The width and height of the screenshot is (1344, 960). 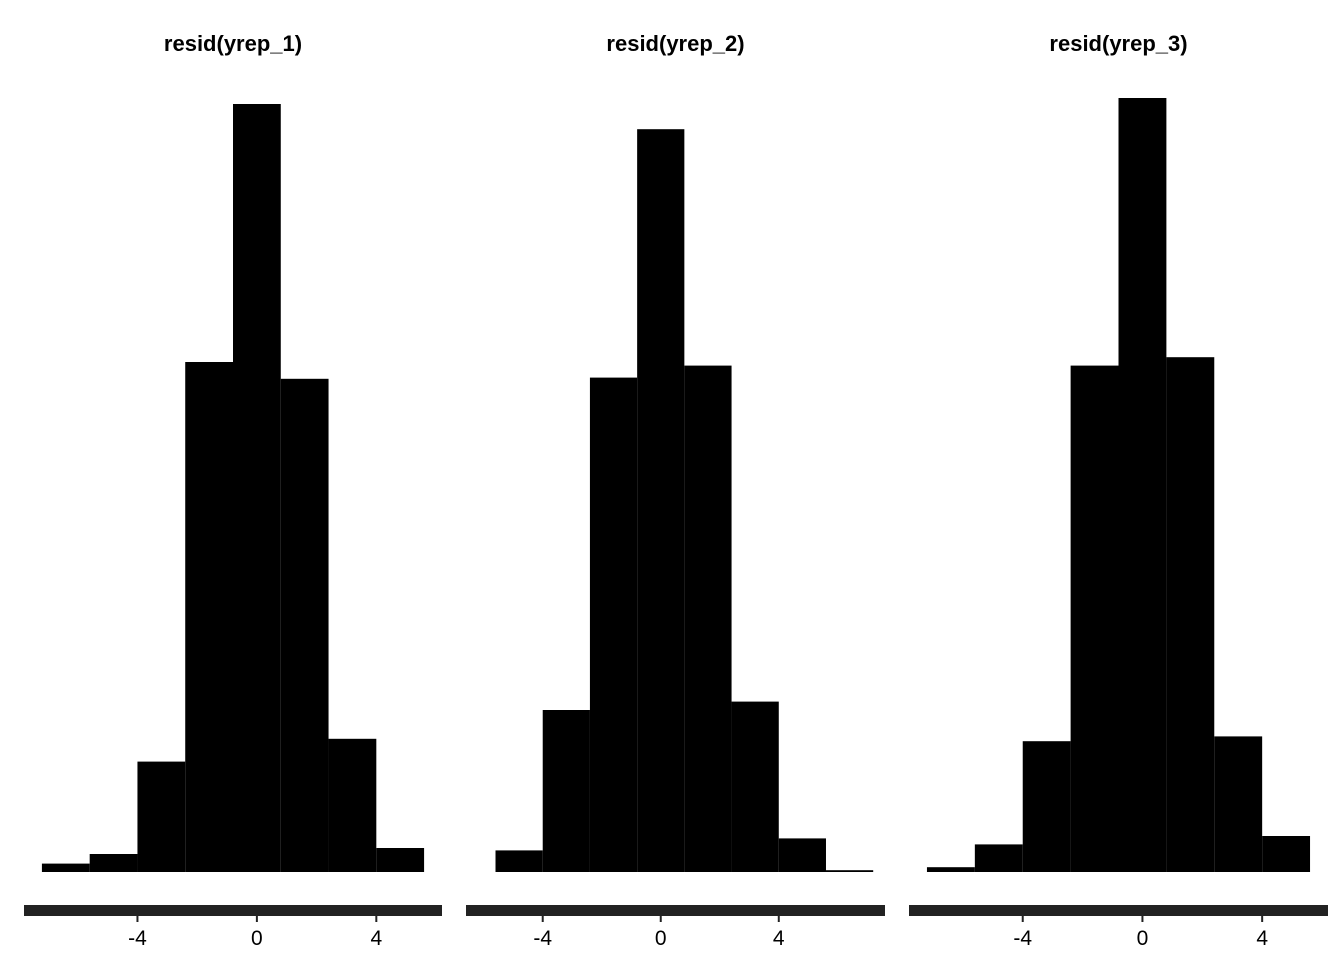 I want to click on panel-title: resid(yrep_2), so click(x=675, y=43).